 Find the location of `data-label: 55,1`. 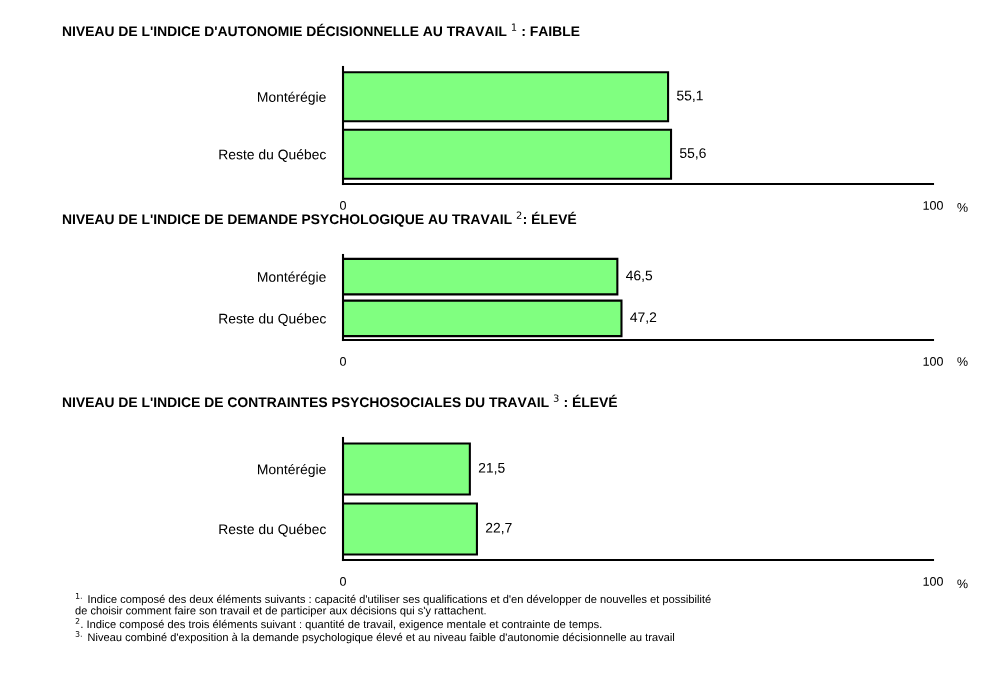

data-label: 55,1 is located at coordinates (689, 96).